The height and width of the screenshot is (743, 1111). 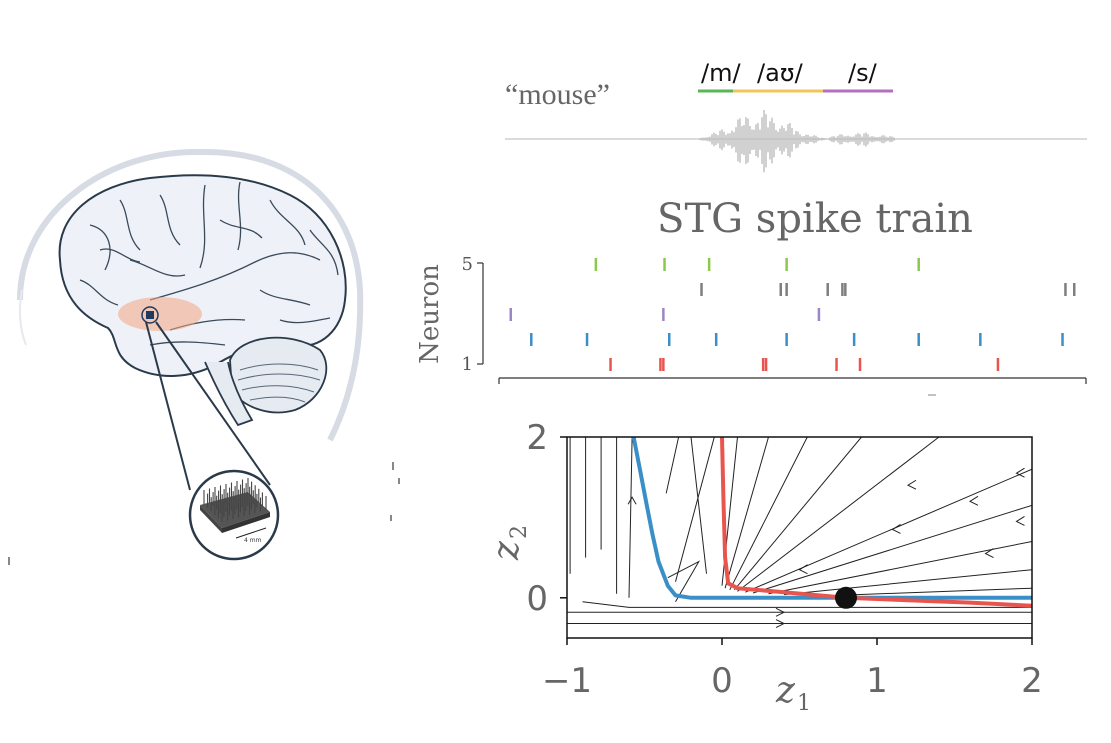 What do you see at coordinates (722, 681) in the screenshot?
I see `x-tick-label: 0` at bounding box center [722, 681].